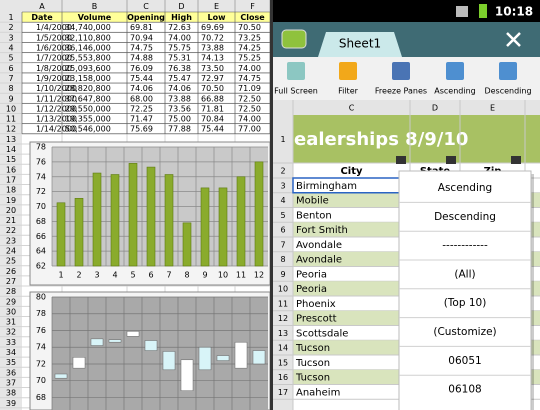 Image resolution: width=540 pixels, height=410 pixels. I want to click on row-number: 3, so click(282, 185).